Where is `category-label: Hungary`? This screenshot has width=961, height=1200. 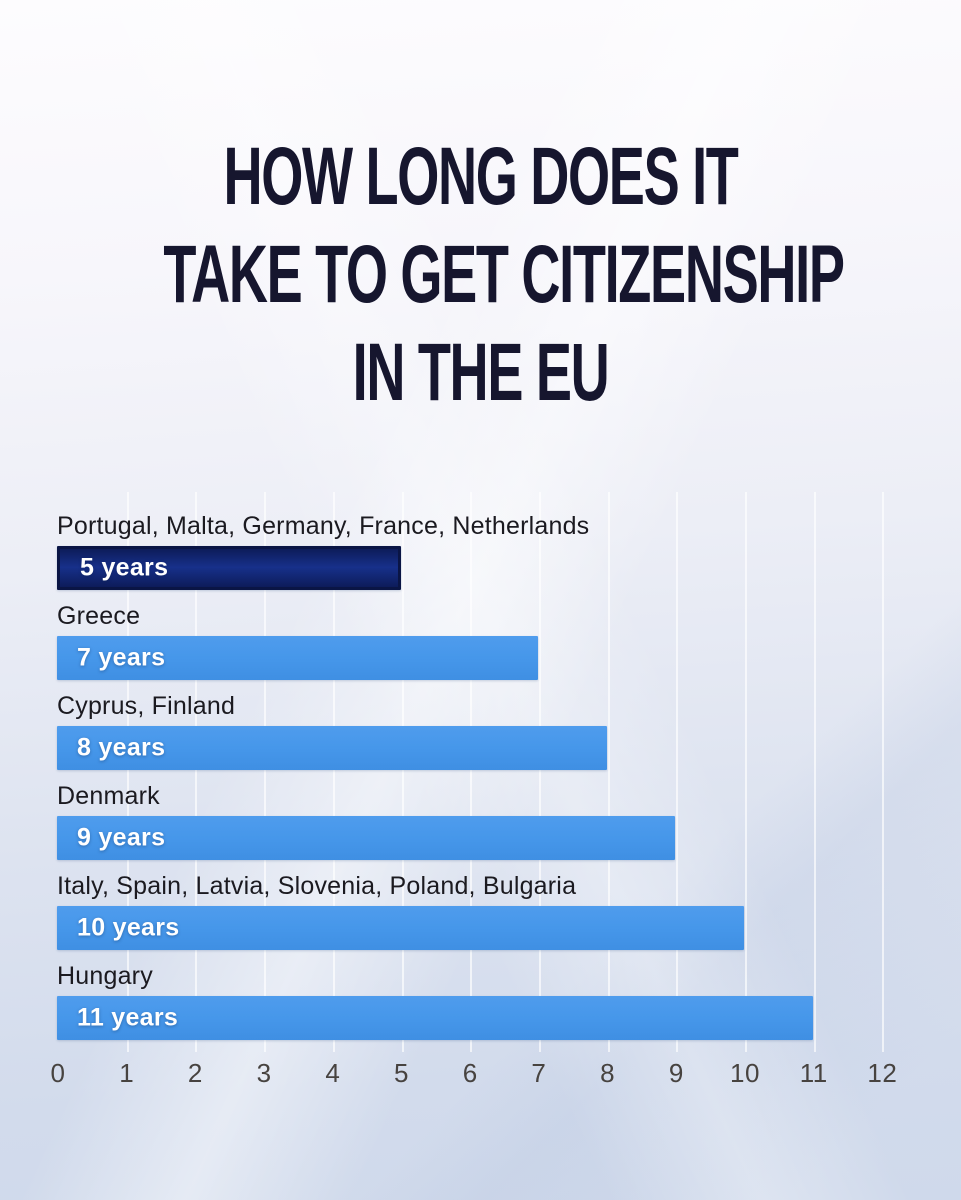
category-label: Hungary is located at coordinates (105, 976).